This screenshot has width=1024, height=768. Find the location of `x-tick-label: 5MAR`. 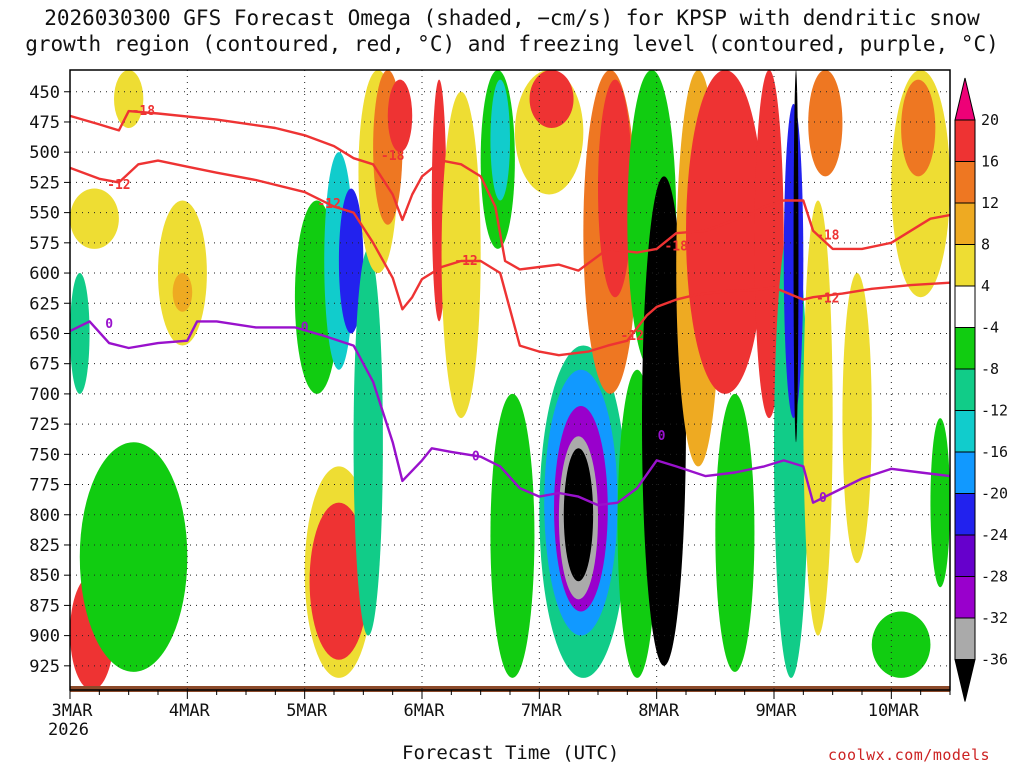

x-tick-label: 5MAR is located at coordinates (307, 711).